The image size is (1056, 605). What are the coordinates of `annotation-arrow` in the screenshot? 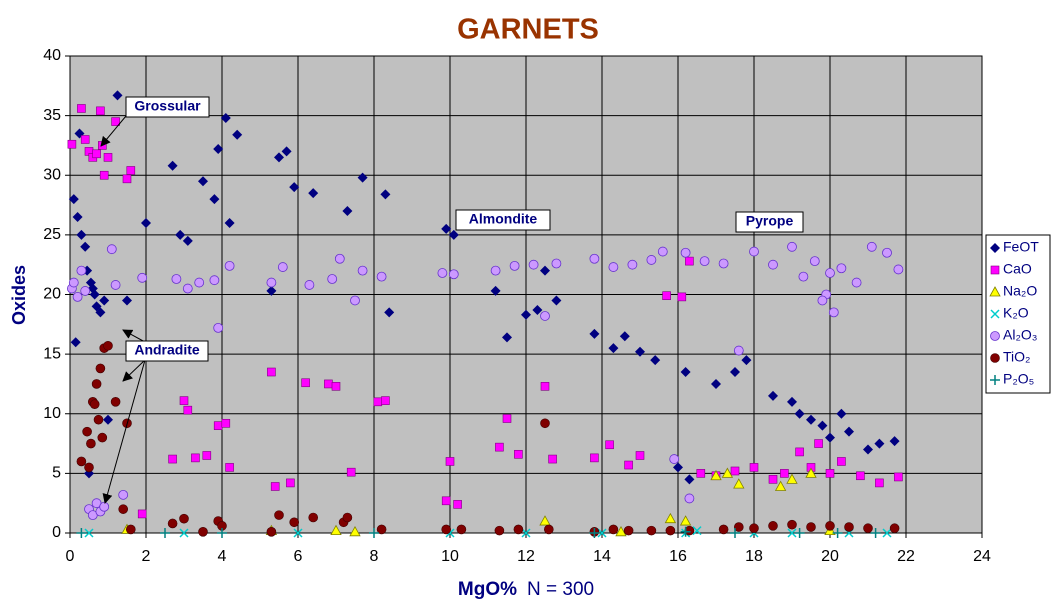 It's located at (124, 431).